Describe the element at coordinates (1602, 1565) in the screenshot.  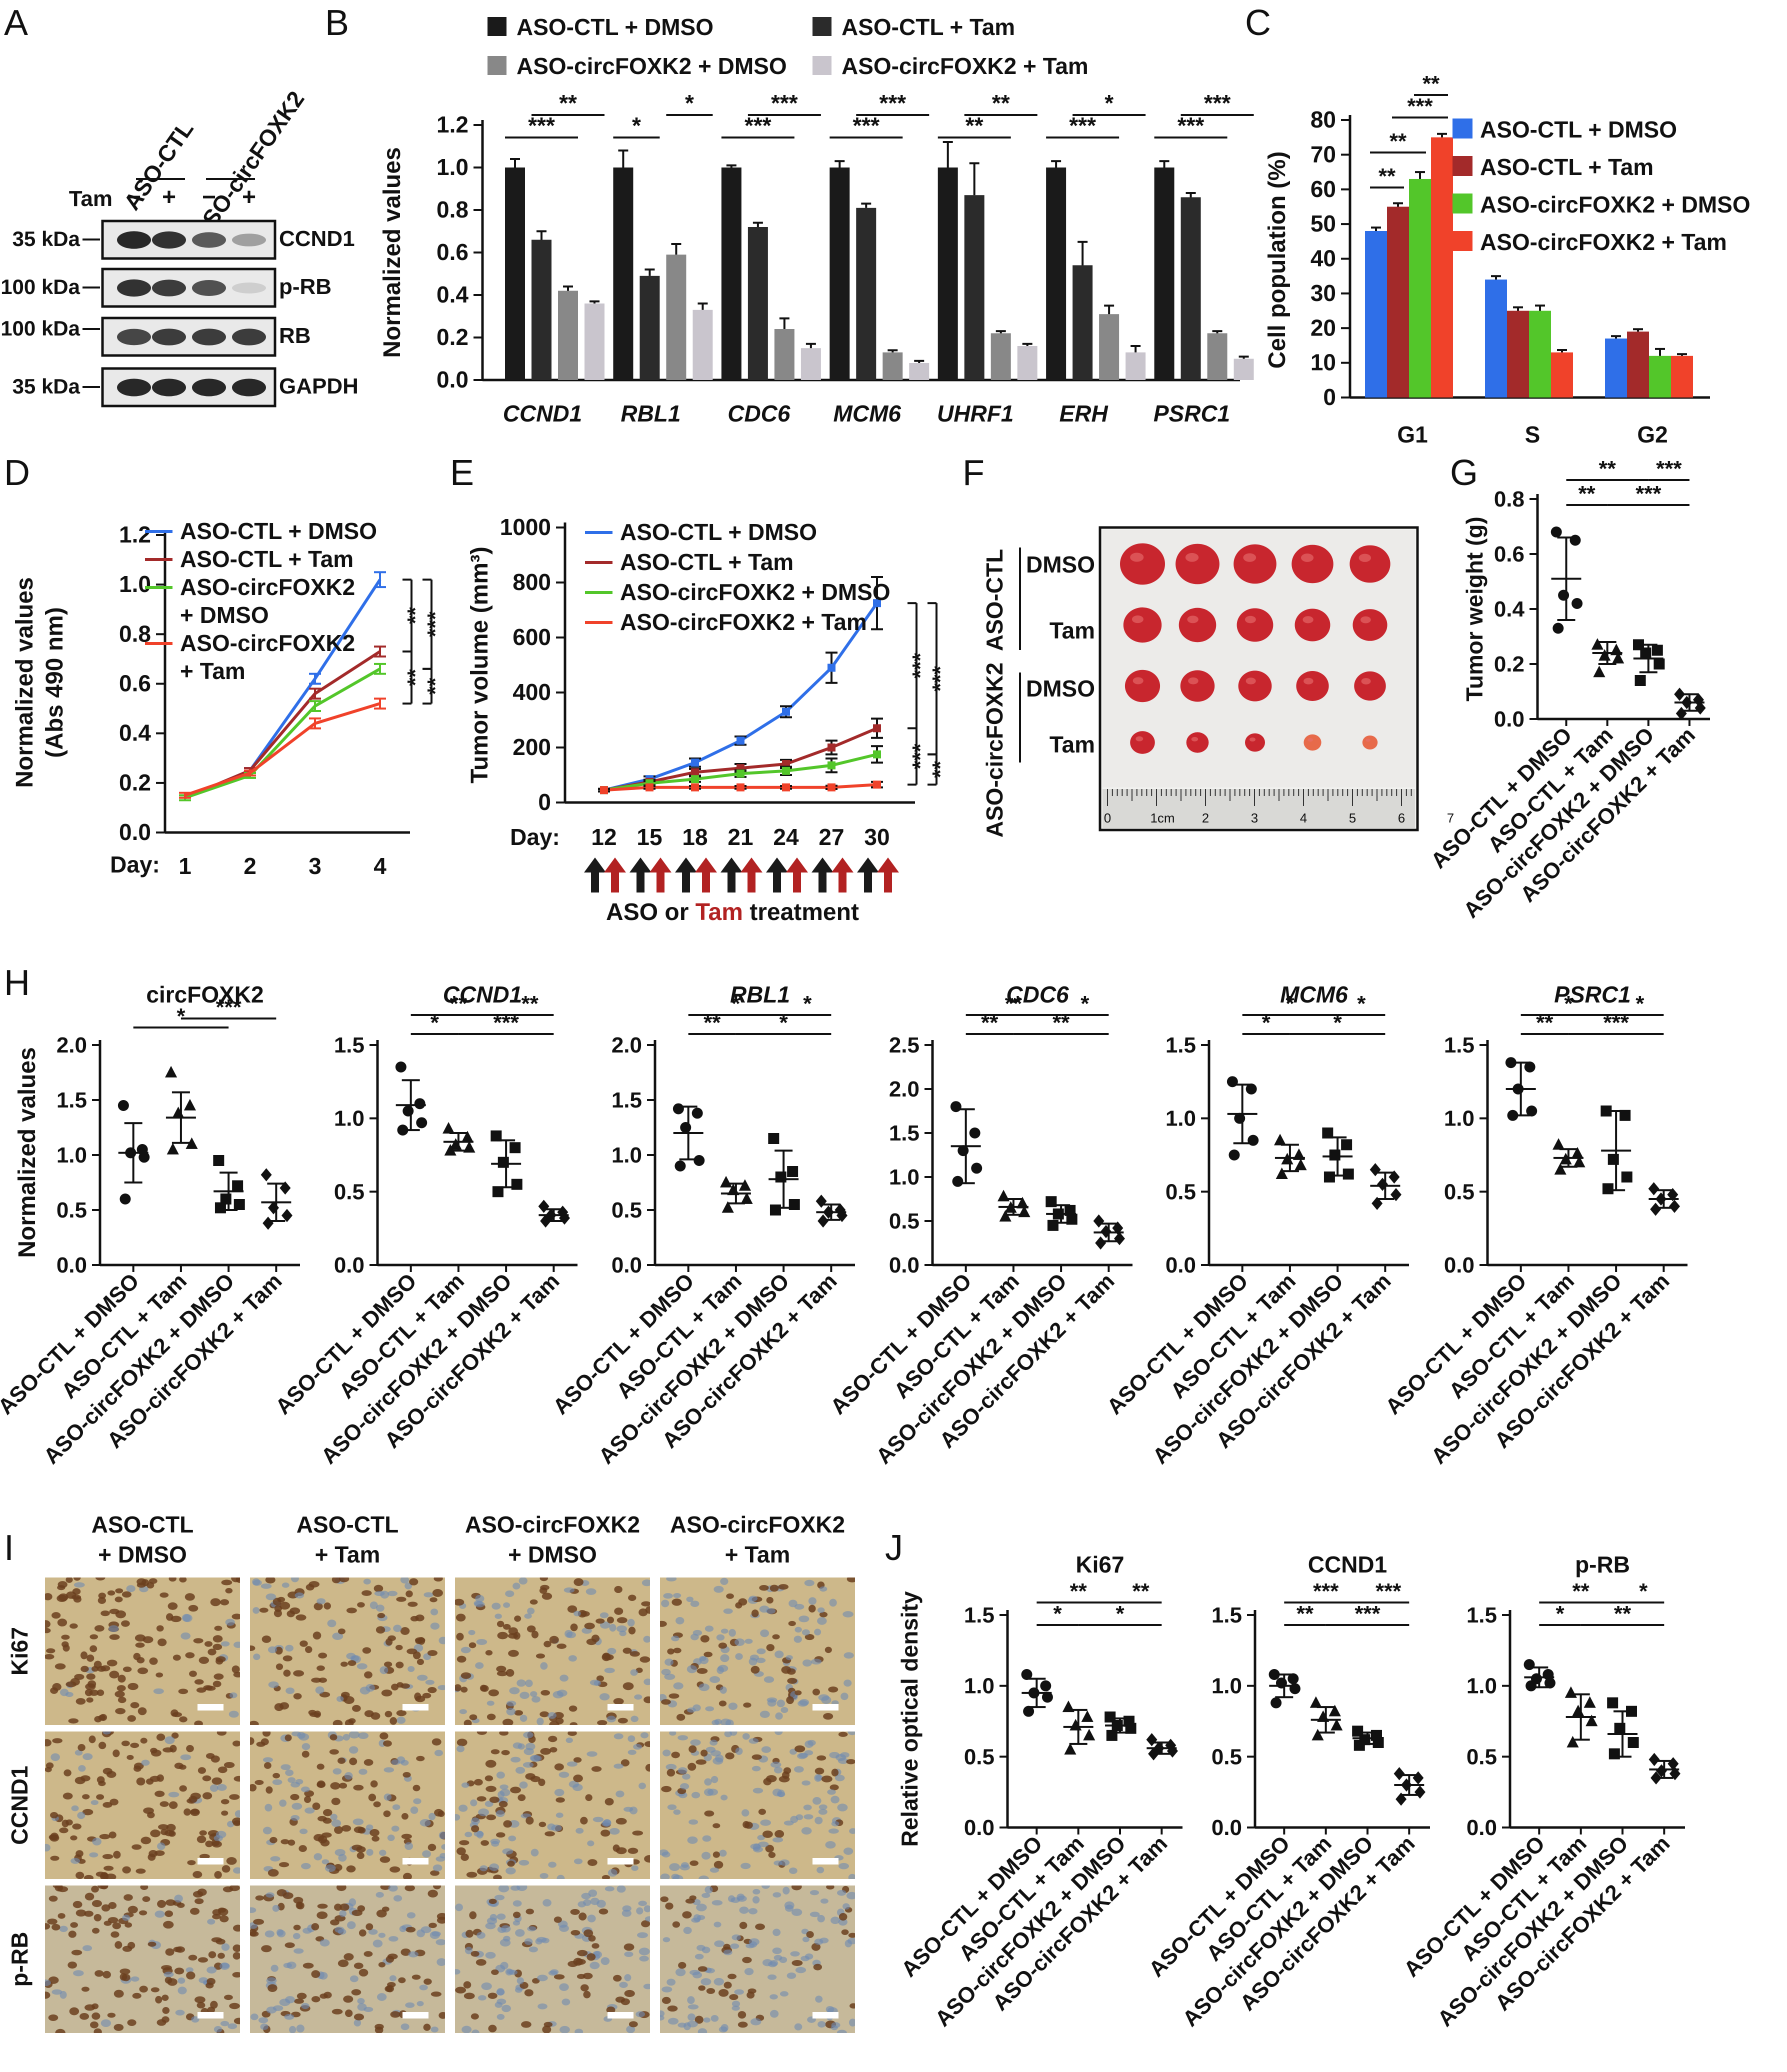
I see `chart-title: p-RB` at that location.